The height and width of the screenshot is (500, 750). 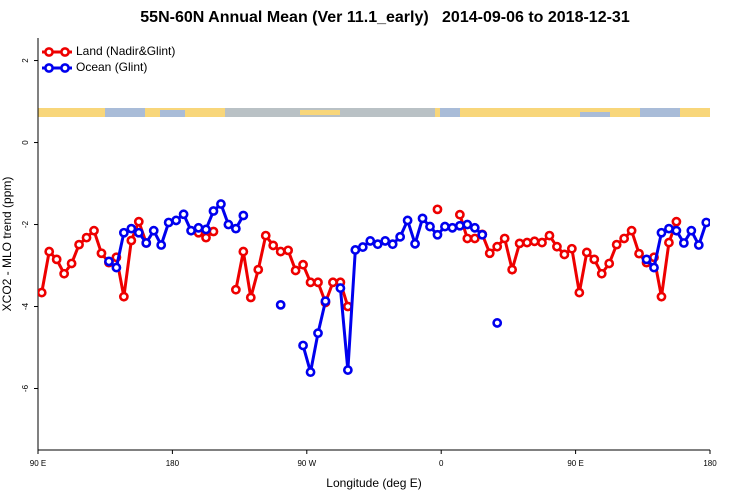 What do you see at coordinates (373, 483) in the screenshot?
I see `x-axis-label: Longitude (deg E)` at bounding box center [373, 483].